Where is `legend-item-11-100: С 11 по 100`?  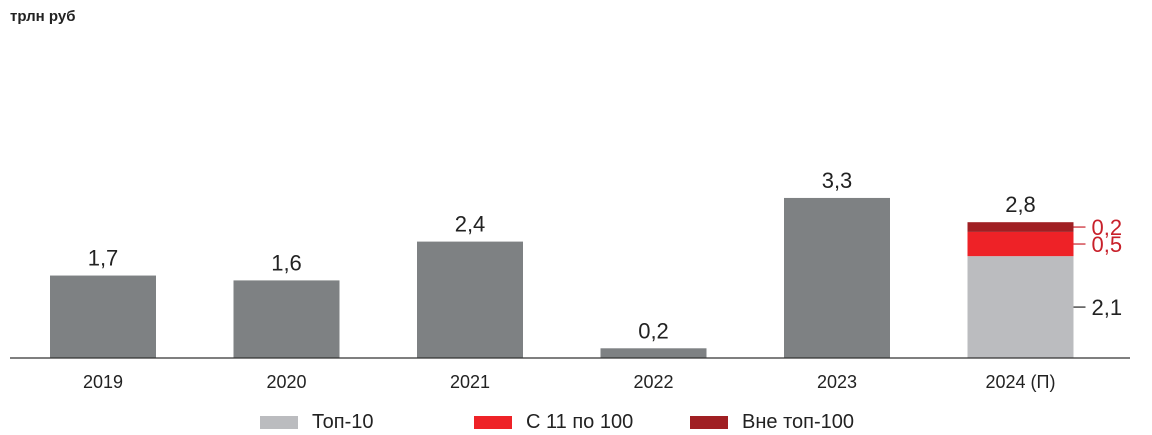 legend-item-11-100: С 11 по 100 is located at coordinates (553, 422).